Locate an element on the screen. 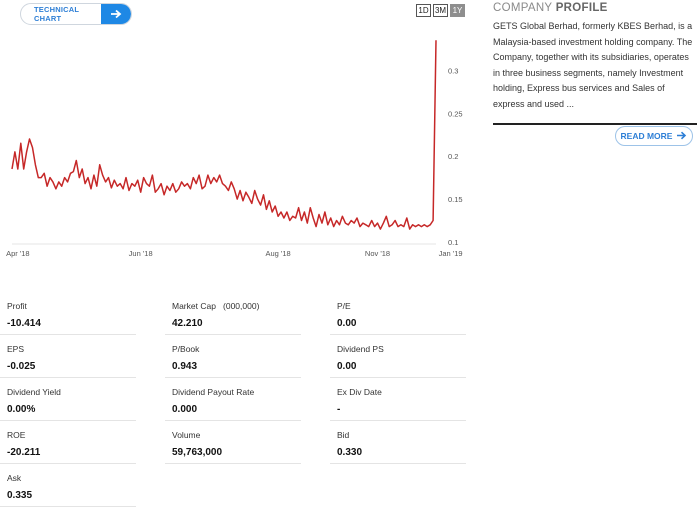 The height and width of the screenshot is (512, 700). profile-divider is located at coordinates (595, 123).